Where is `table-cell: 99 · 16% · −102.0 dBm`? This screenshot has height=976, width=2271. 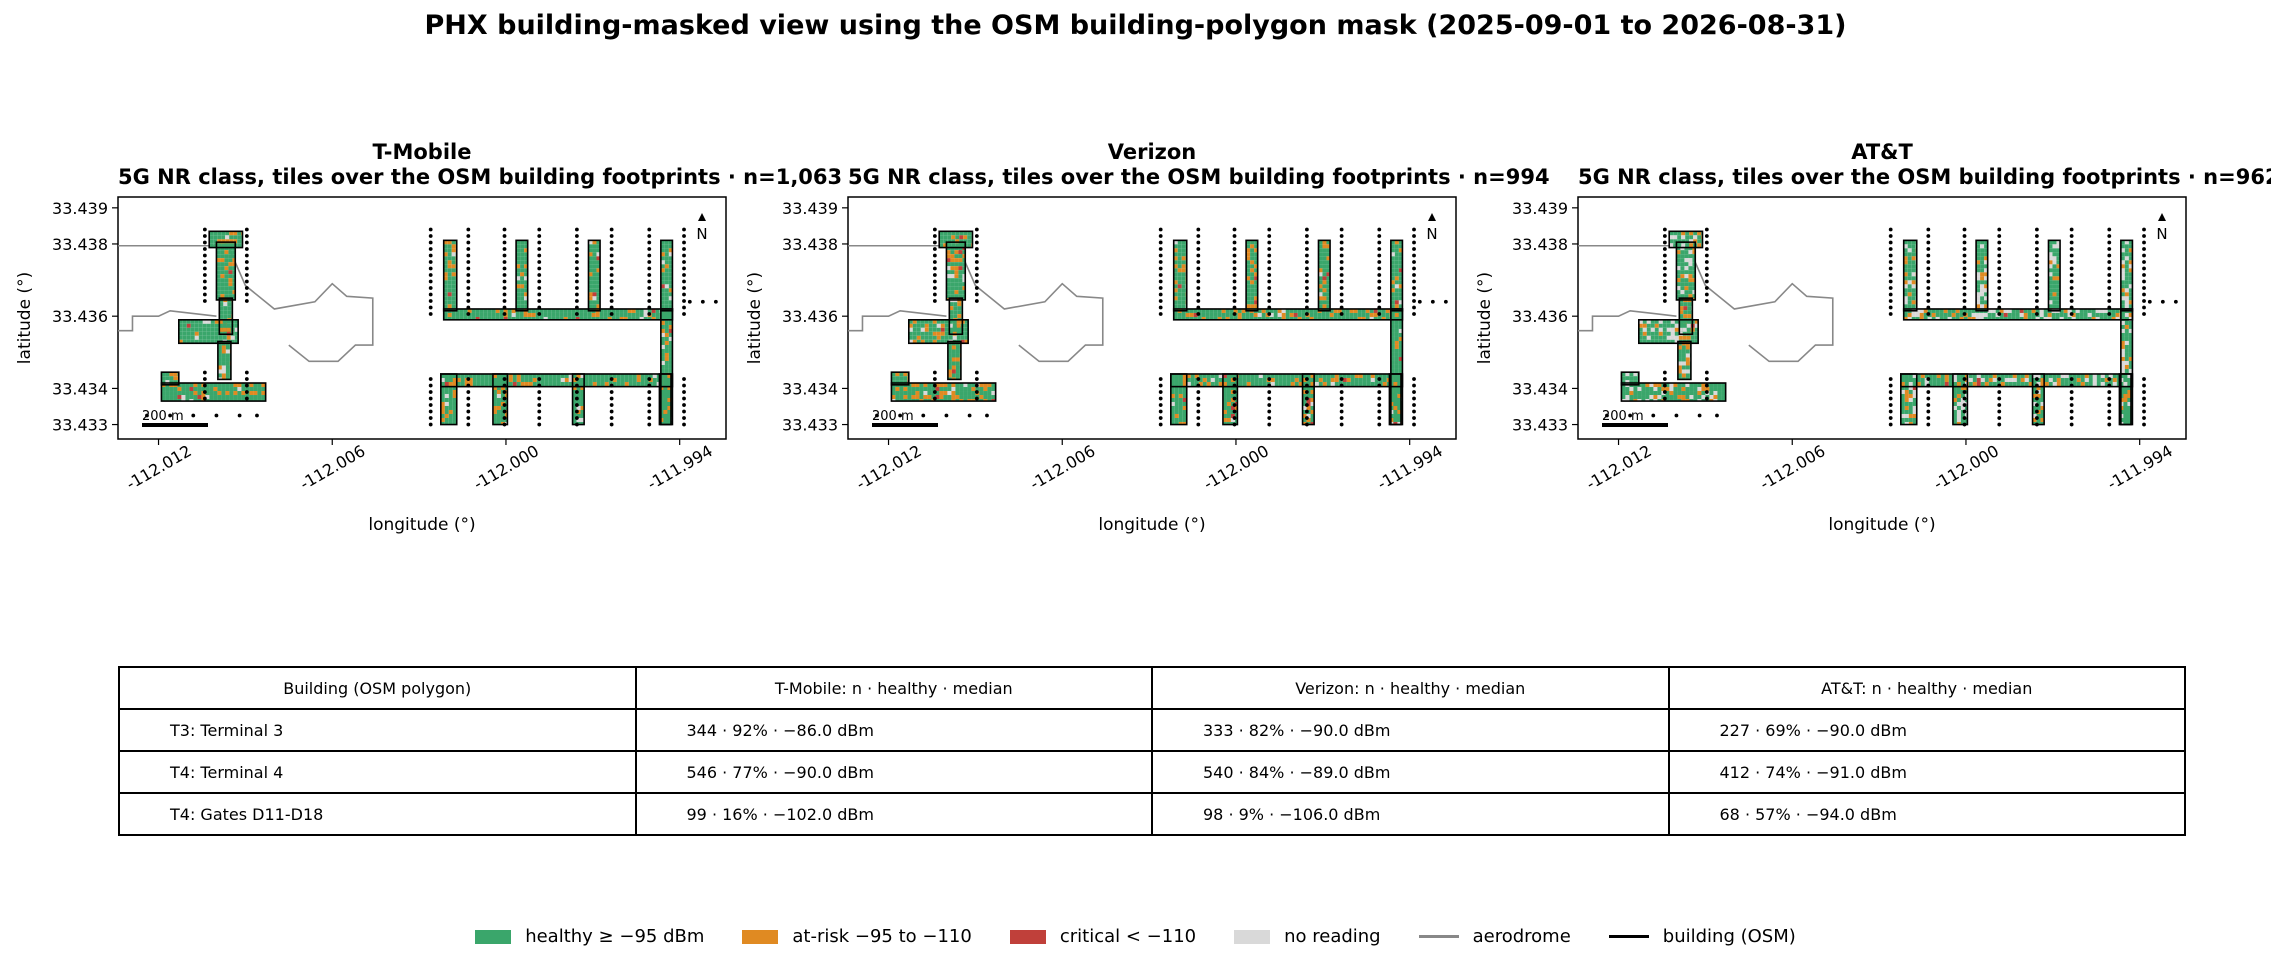
table-cell: 99 · 16% · −102.0 dBm is located at coordinates (893, 814).